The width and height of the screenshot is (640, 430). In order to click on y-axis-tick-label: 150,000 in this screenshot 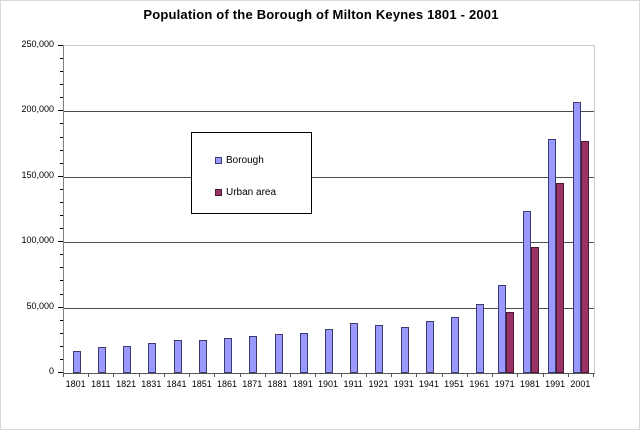, I will do `click(37, 174)`.